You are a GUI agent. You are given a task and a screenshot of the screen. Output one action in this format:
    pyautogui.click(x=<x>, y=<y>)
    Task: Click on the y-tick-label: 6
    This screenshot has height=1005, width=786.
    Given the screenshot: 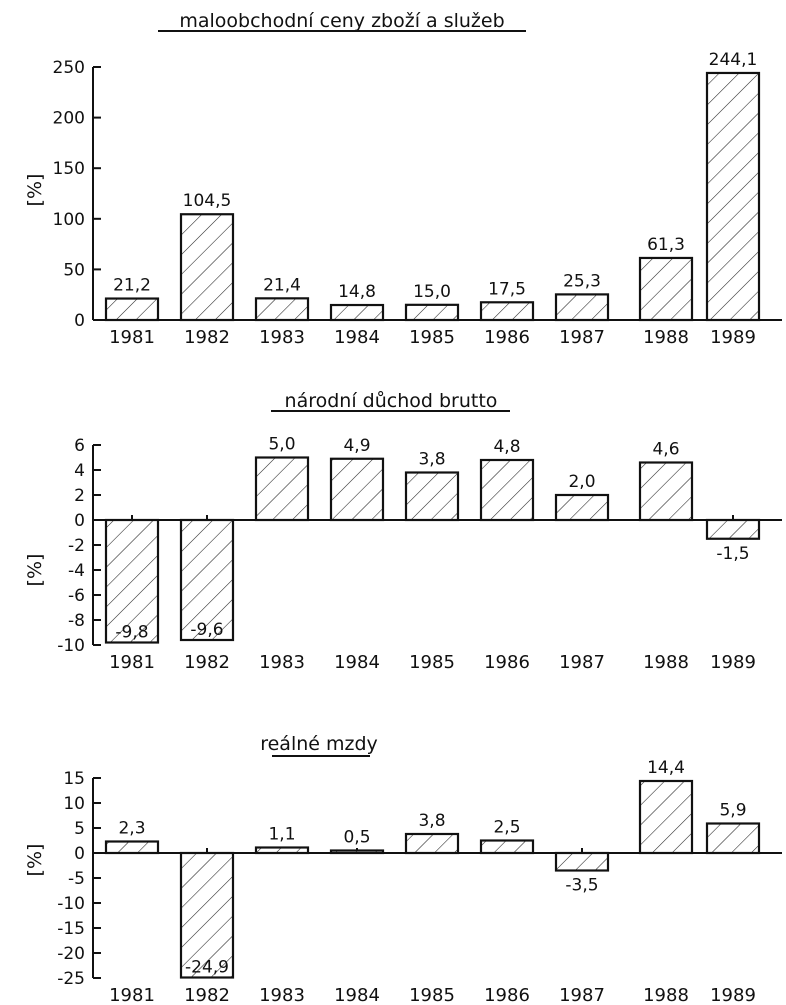 What is the action you would take?
    pyautogui.click(x=79, y=446)
    